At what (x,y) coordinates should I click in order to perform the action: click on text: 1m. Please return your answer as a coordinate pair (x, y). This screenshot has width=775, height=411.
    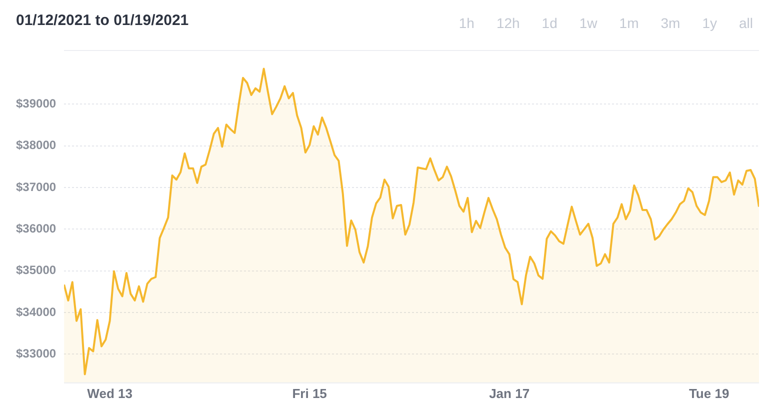
    Looking at the image, I should click on (629, 23).